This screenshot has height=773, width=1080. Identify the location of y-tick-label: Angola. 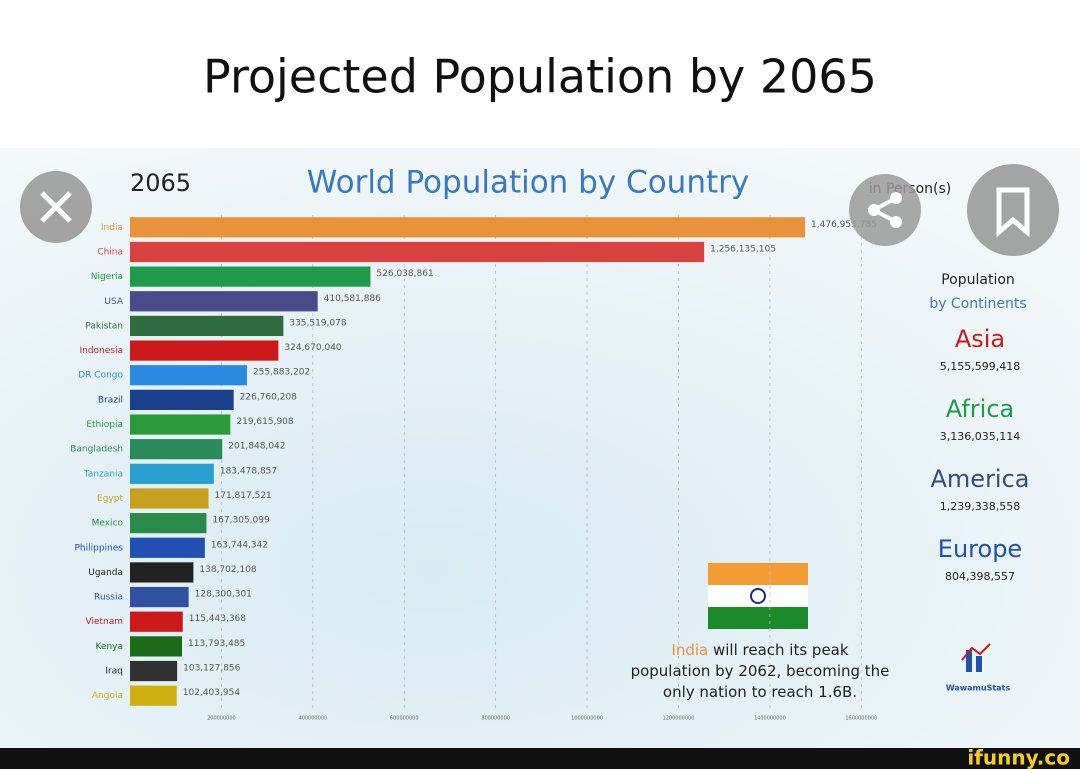
(107, 696).